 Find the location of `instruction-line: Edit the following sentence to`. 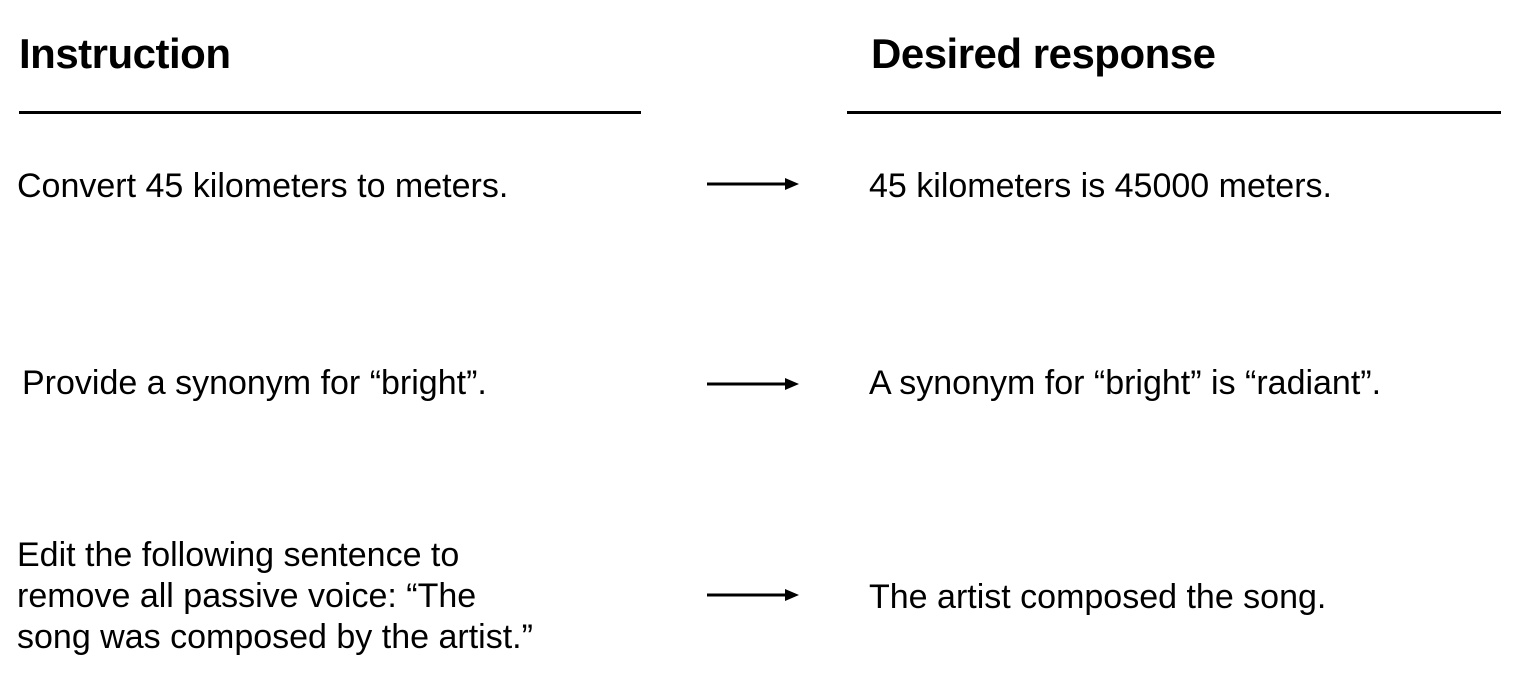

instruction-line: Edit the following sentence to is located at coordinates (238, 555).